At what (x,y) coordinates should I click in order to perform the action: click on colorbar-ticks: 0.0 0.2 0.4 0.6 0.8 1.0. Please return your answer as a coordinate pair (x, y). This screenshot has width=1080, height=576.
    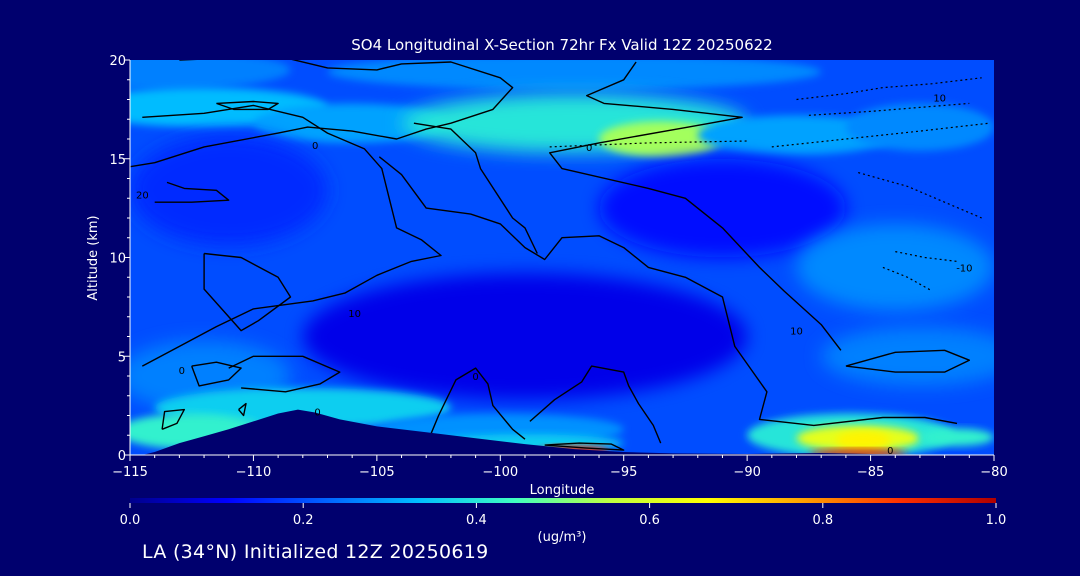
    Looking at the image, I should click on (563, 515).